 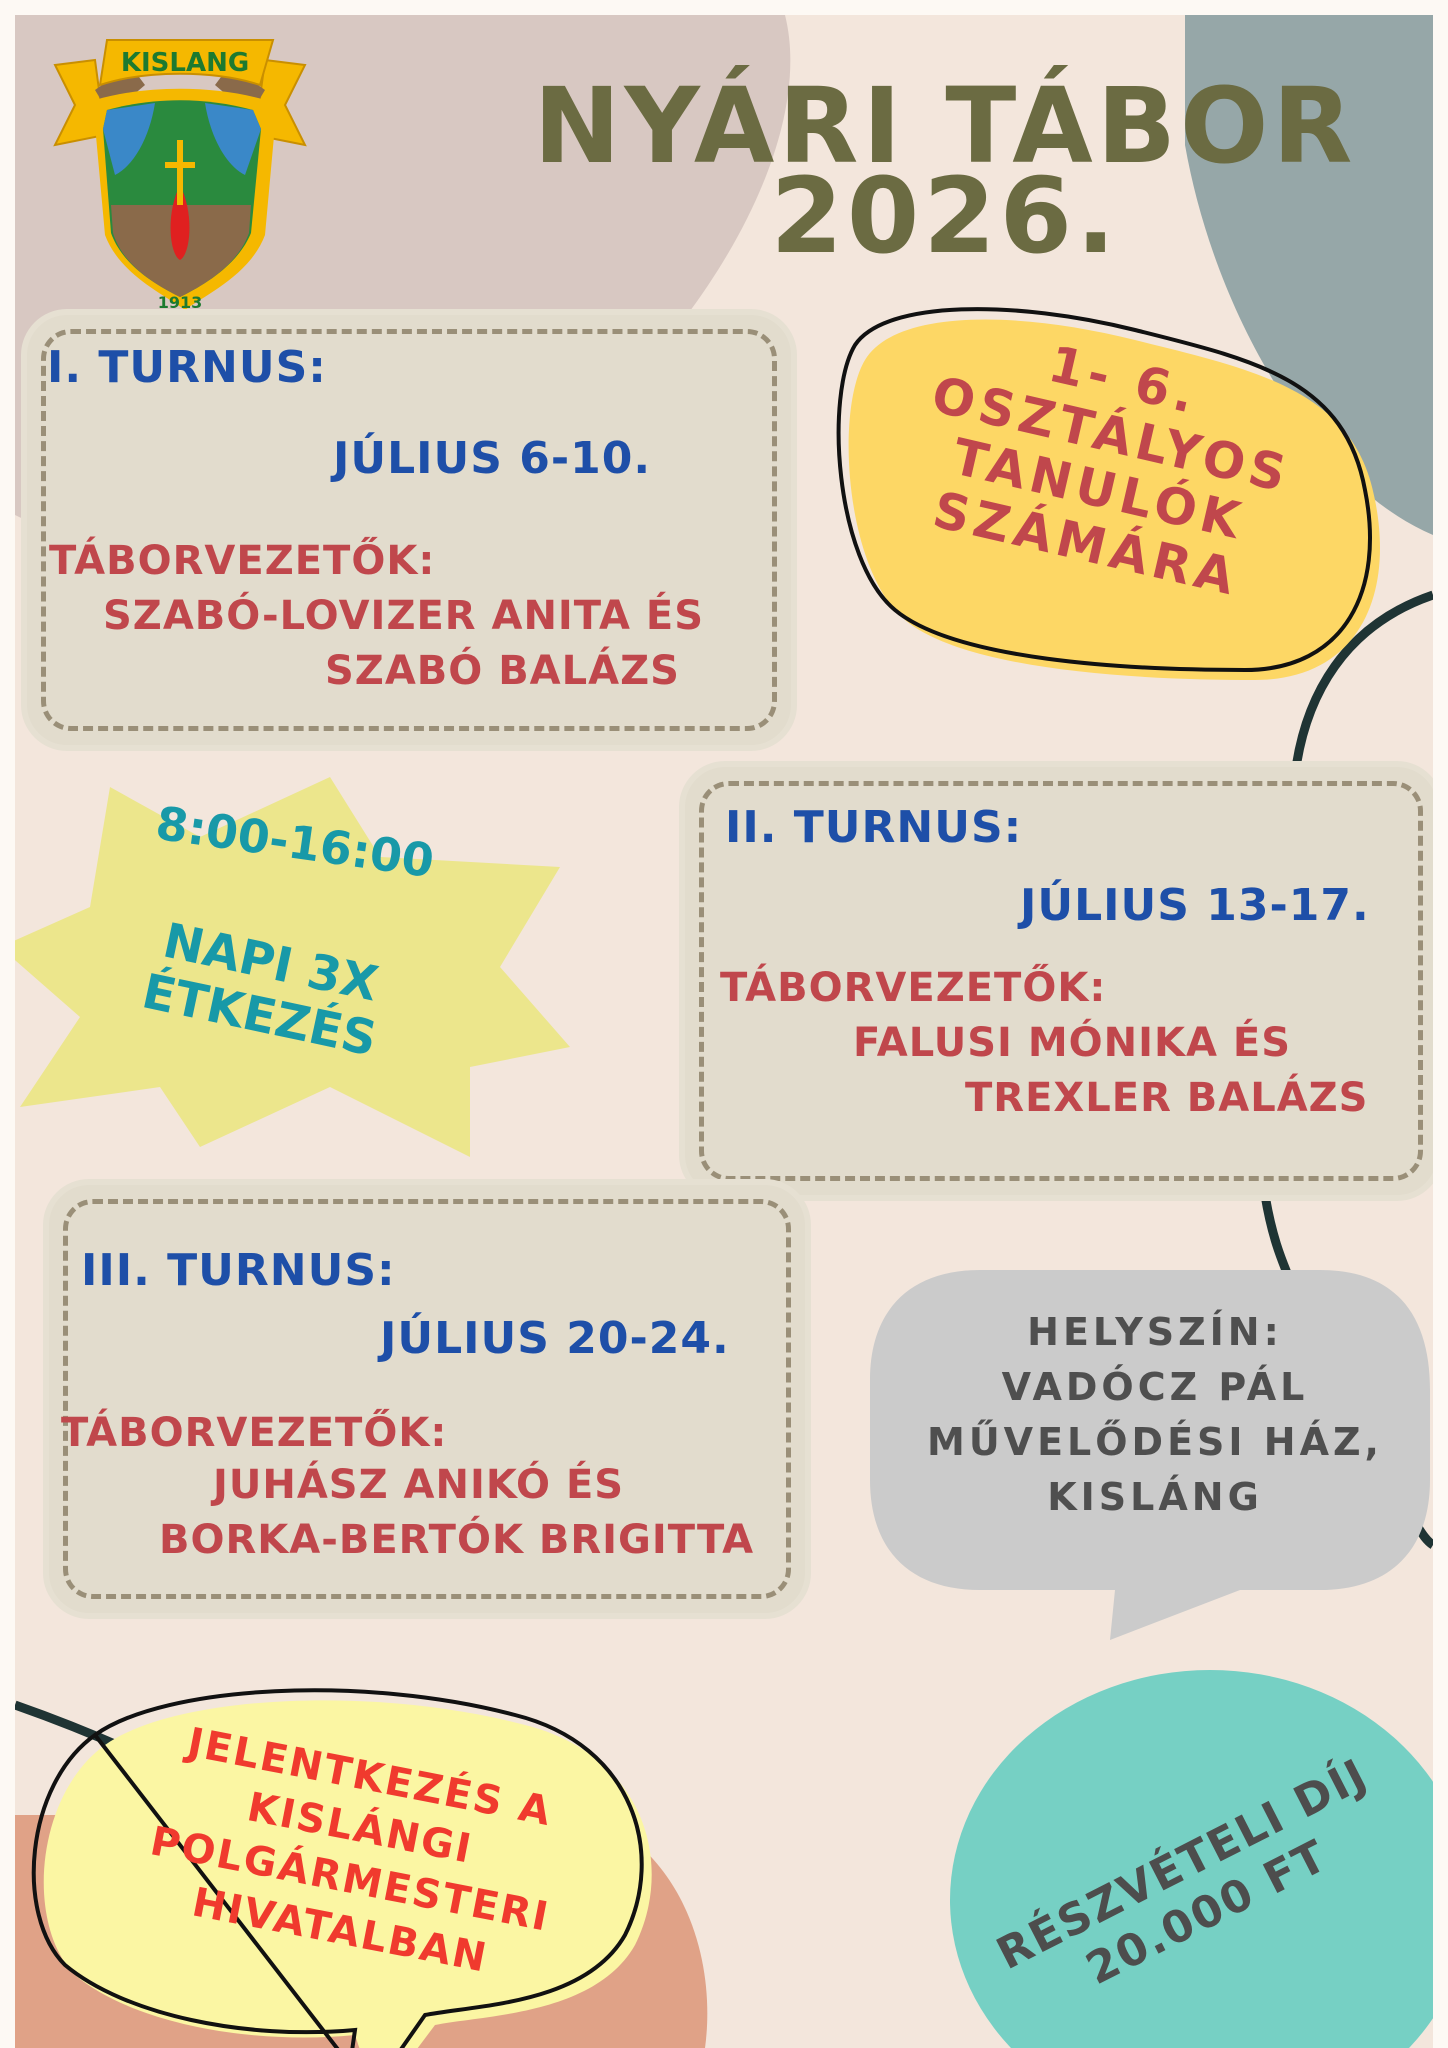 What do you see at coordinates (180, 175) in the screenshot?
I see `kislang-coat-of-arms-logo: KISLANG 1913` at bounding box center [180, 175].